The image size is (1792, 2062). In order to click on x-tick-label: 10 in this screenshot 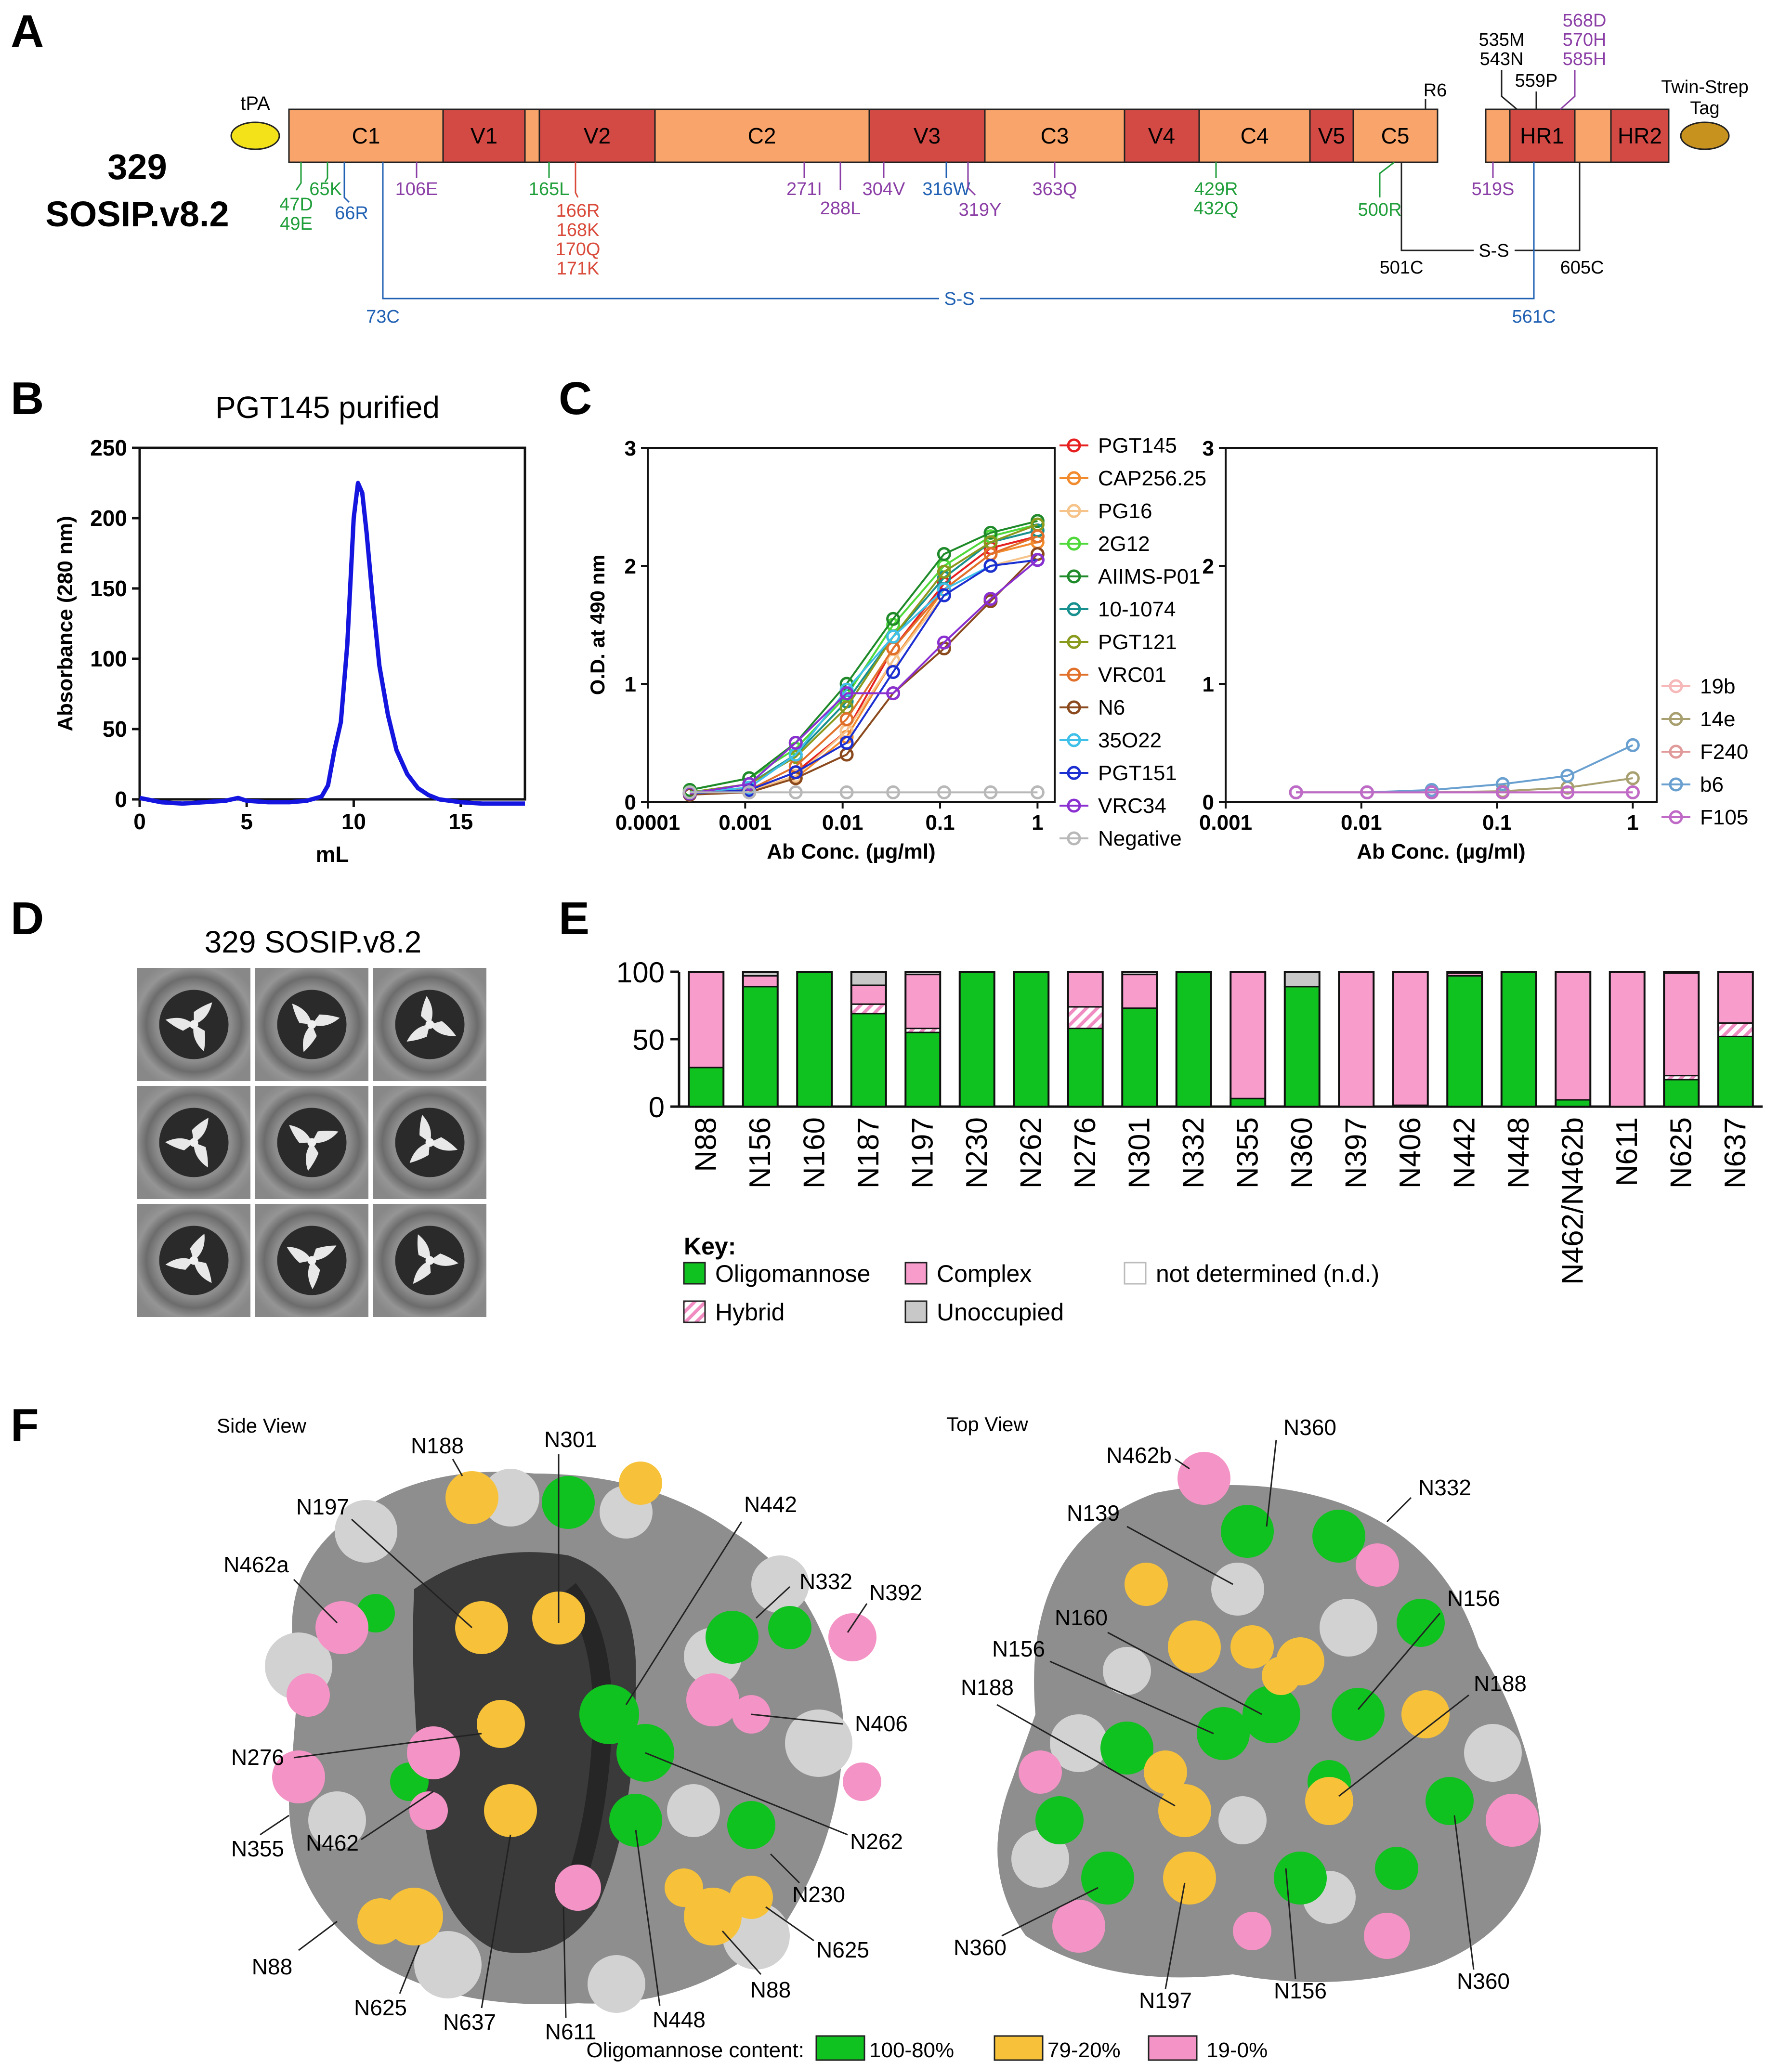, I will do `click(353, 821)`.